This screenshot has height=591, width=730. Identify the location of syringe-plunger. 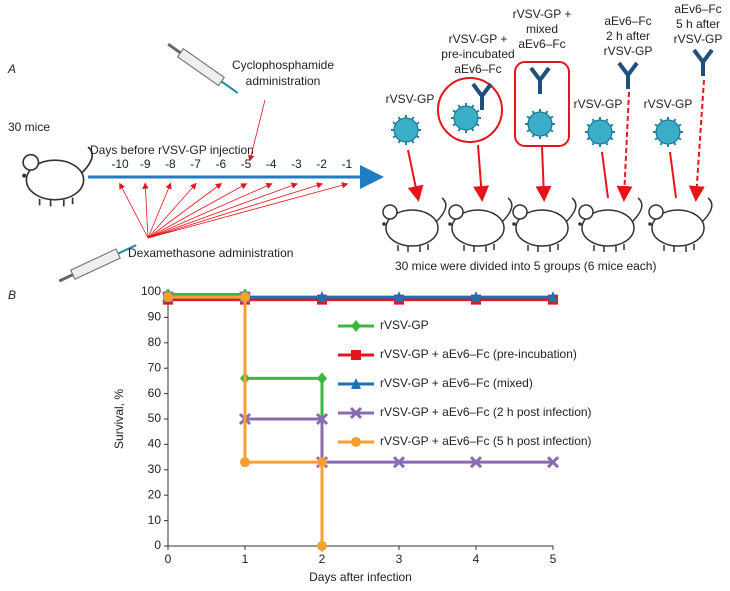
(66, 278).